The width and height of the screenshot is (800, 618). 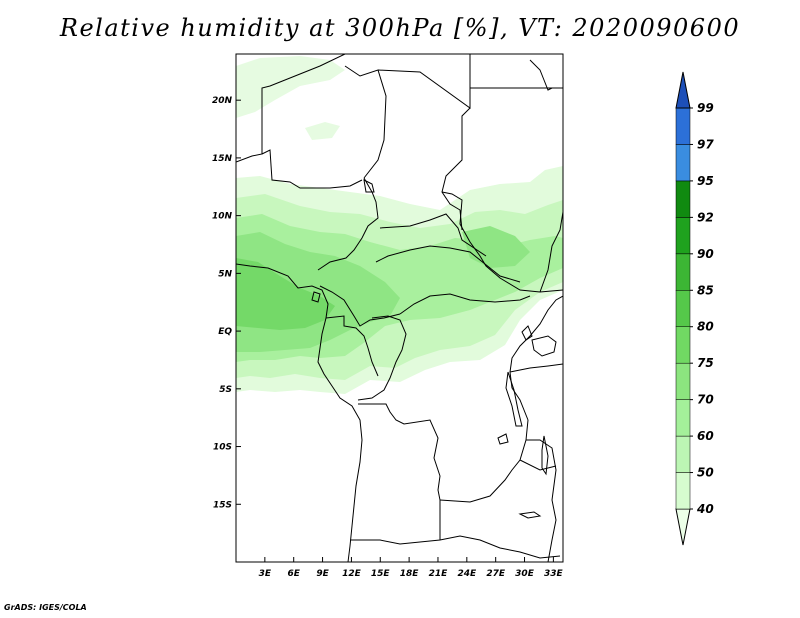 I want to click on lat-tick-label: 10S, so click(x=222, y=448).